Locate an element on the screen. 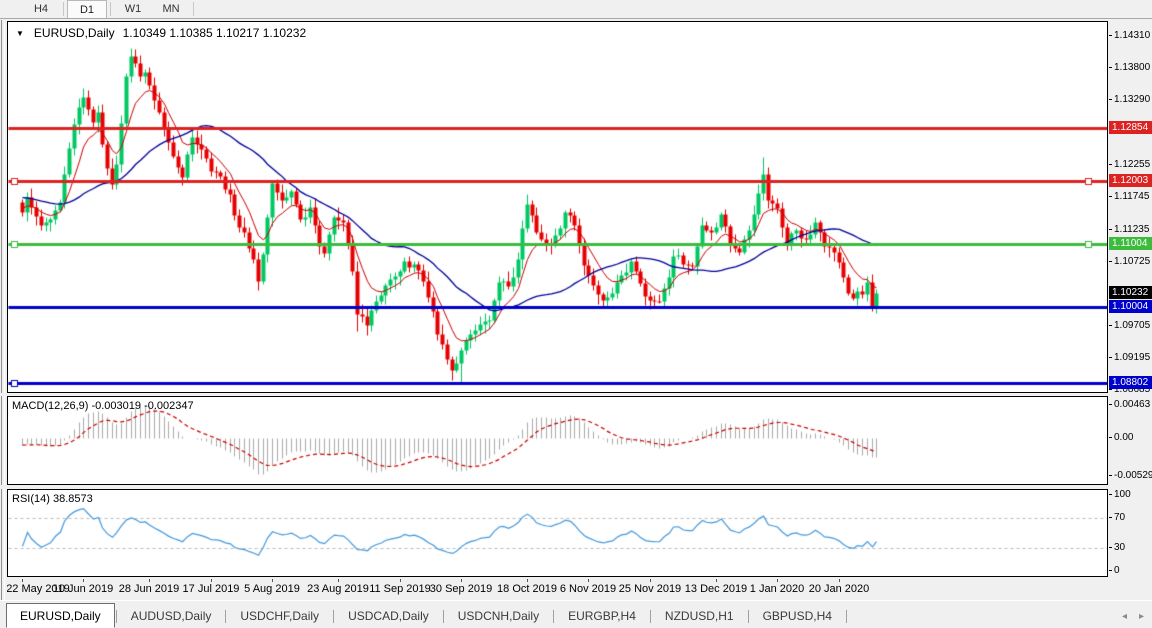 Image resolution: width=1152 pixels, height=628 pixels. macd-axis-tick: -0.005299 is located at coordinates (1130, 475).